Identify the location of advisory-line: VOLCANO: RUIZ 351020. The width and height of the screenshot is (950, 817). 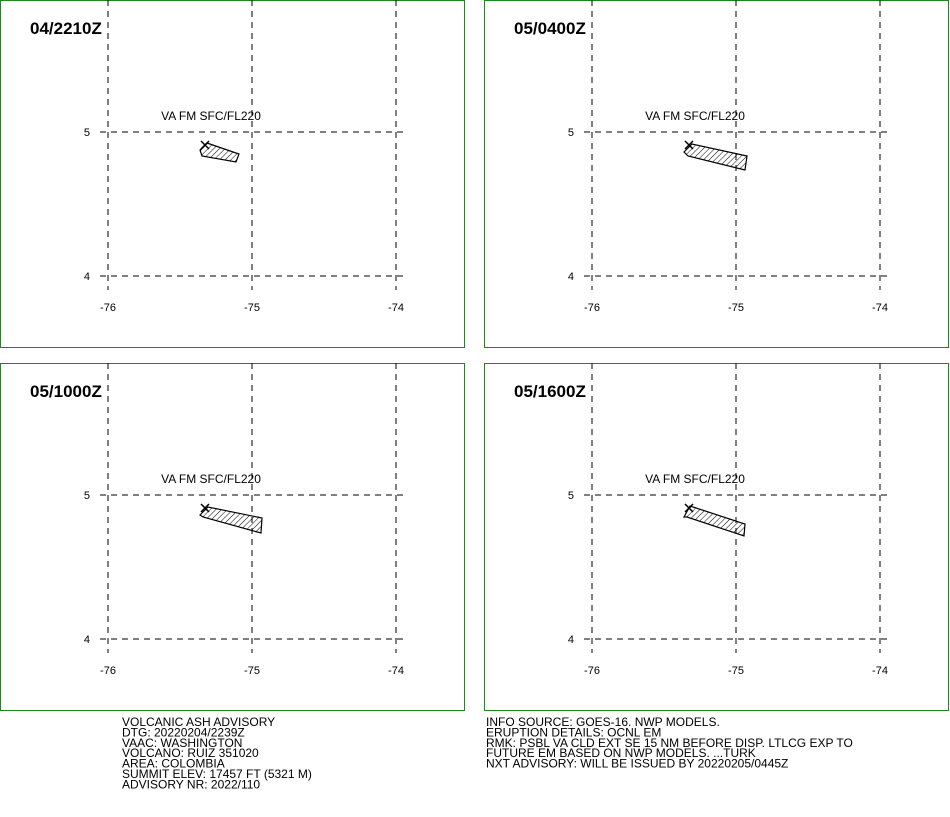
(190, 753).